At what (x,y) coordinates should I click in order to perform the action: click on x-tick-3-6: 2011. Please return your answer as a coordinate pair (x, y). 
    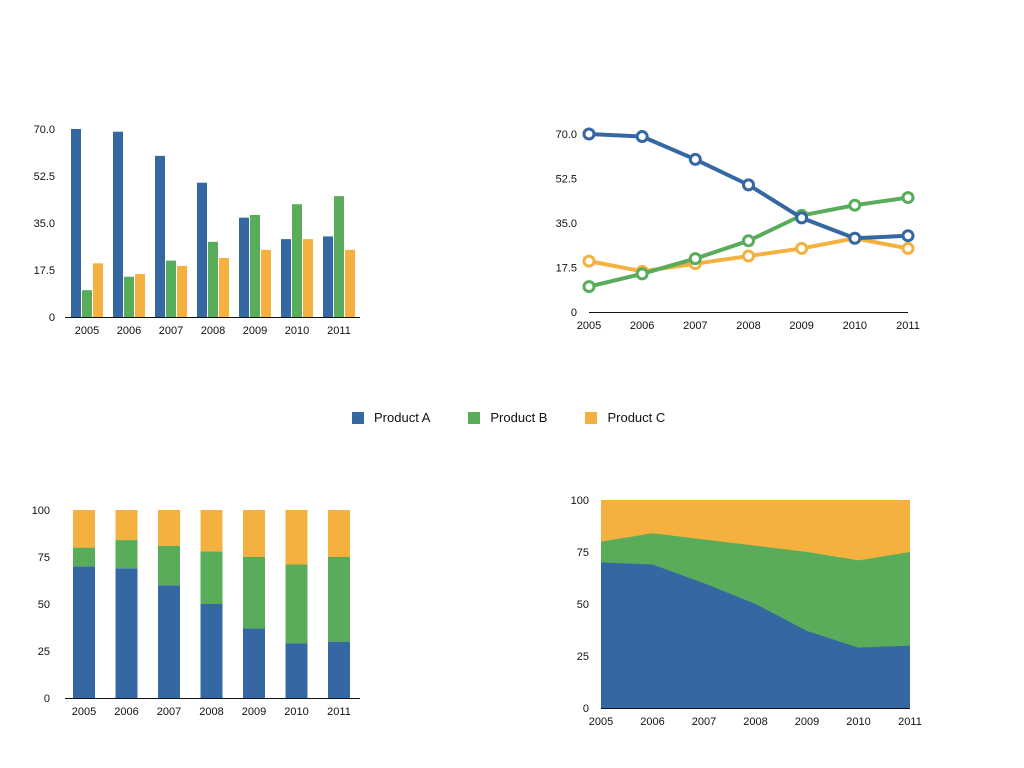
    Looking at the image, I should click on (910, 722).